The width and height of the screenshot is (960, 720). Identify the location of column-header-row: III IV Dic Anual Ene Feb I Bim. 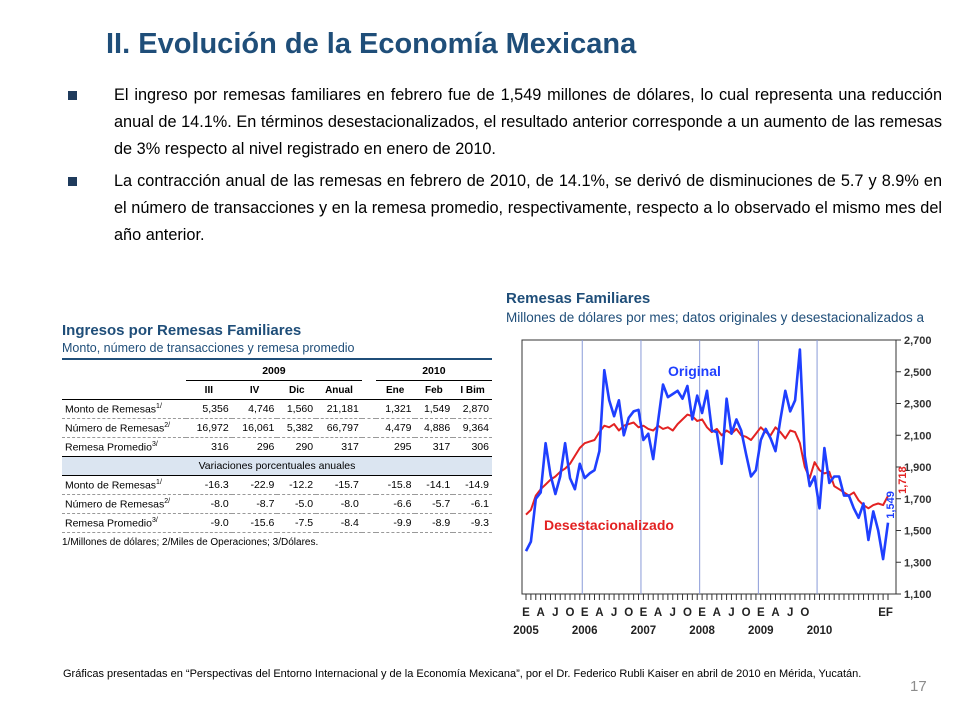
(277, 390).